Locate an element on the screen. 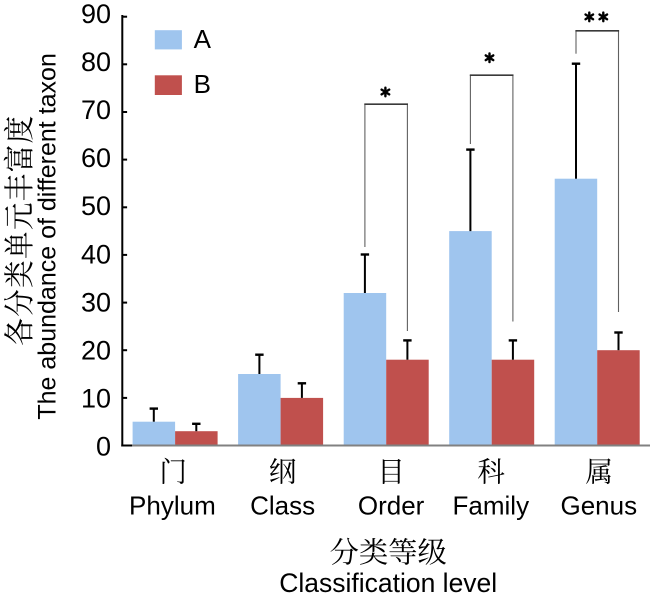 This screenshot has width=650, height=603. svg-text: B is located at coordinates (202, 84).